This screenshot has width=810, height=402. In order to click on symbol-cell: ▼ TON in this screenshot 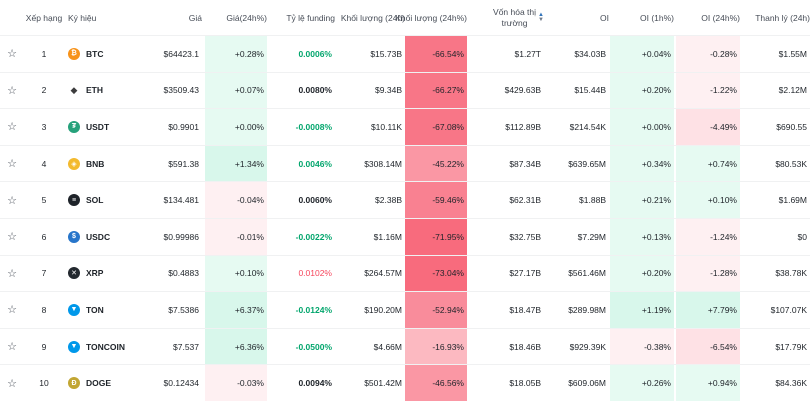, I will do `click(118, 310)`.